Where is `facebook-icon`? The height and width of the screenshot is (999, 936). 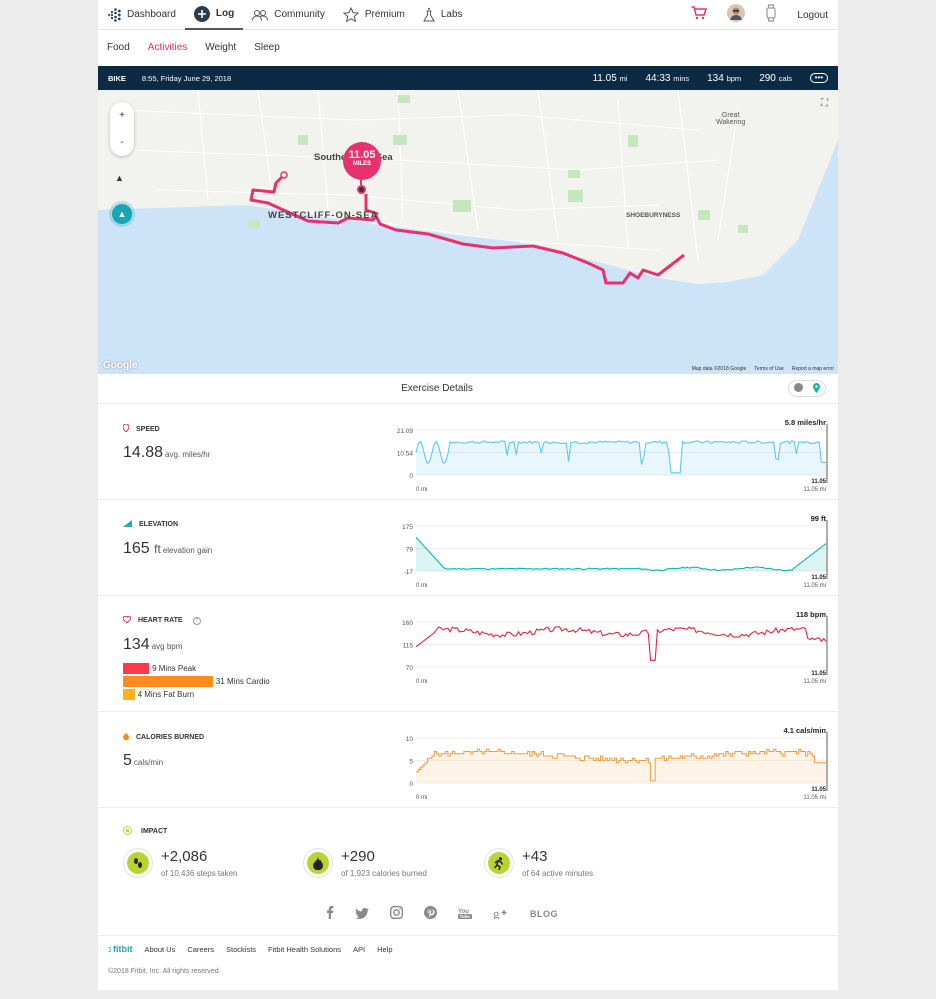
facebook-icon is located at coordinates (330, 914).